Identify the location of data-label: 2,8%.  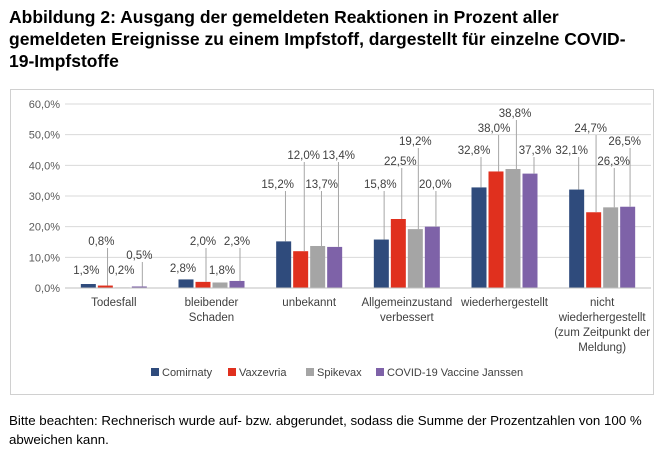
(183, 269).